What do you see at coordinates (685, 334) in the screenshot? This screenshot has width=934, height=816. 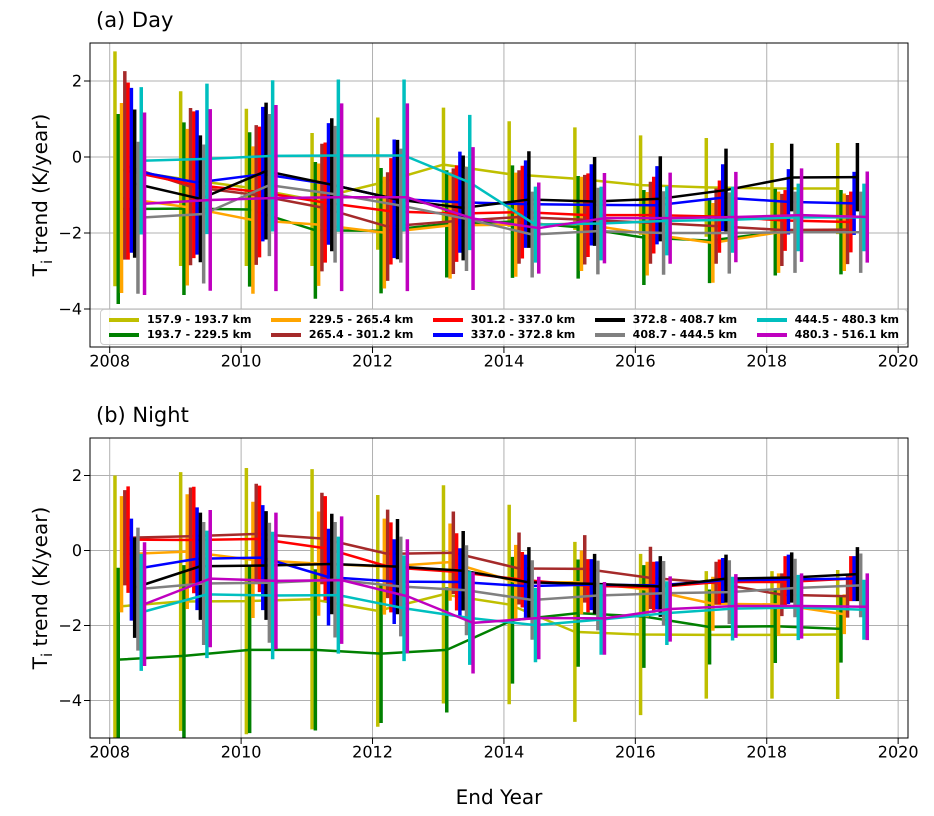 I see `legend-label: 408.7 - 444.5 km` at bounding box center [685, 334].